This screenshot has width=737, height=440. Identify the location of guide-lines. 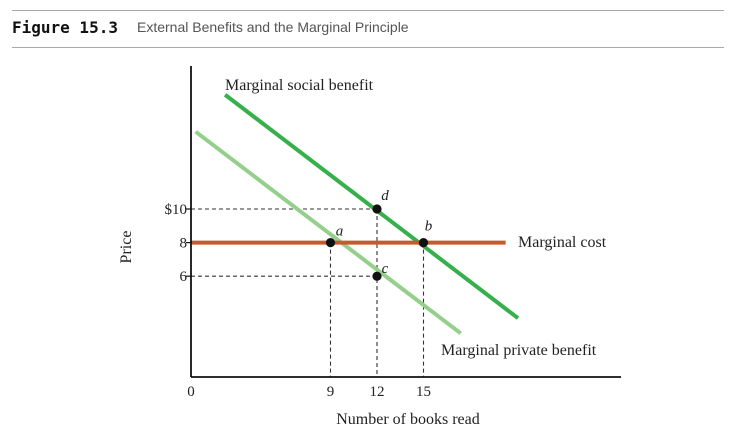
(308, 292).